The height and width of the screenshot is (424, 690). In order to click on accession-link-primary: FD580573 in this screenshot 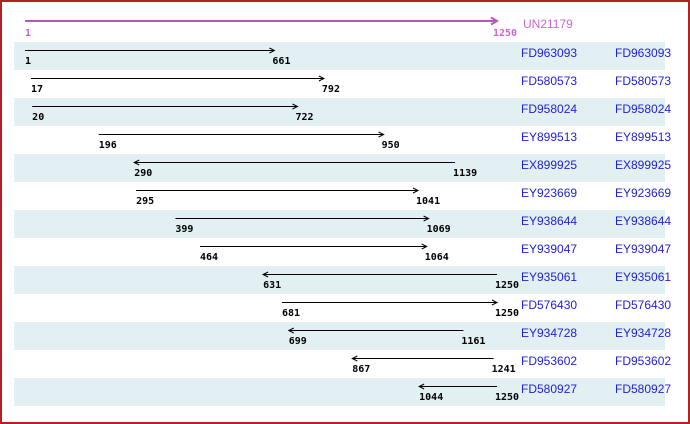, I will do `click(549, 81)`.